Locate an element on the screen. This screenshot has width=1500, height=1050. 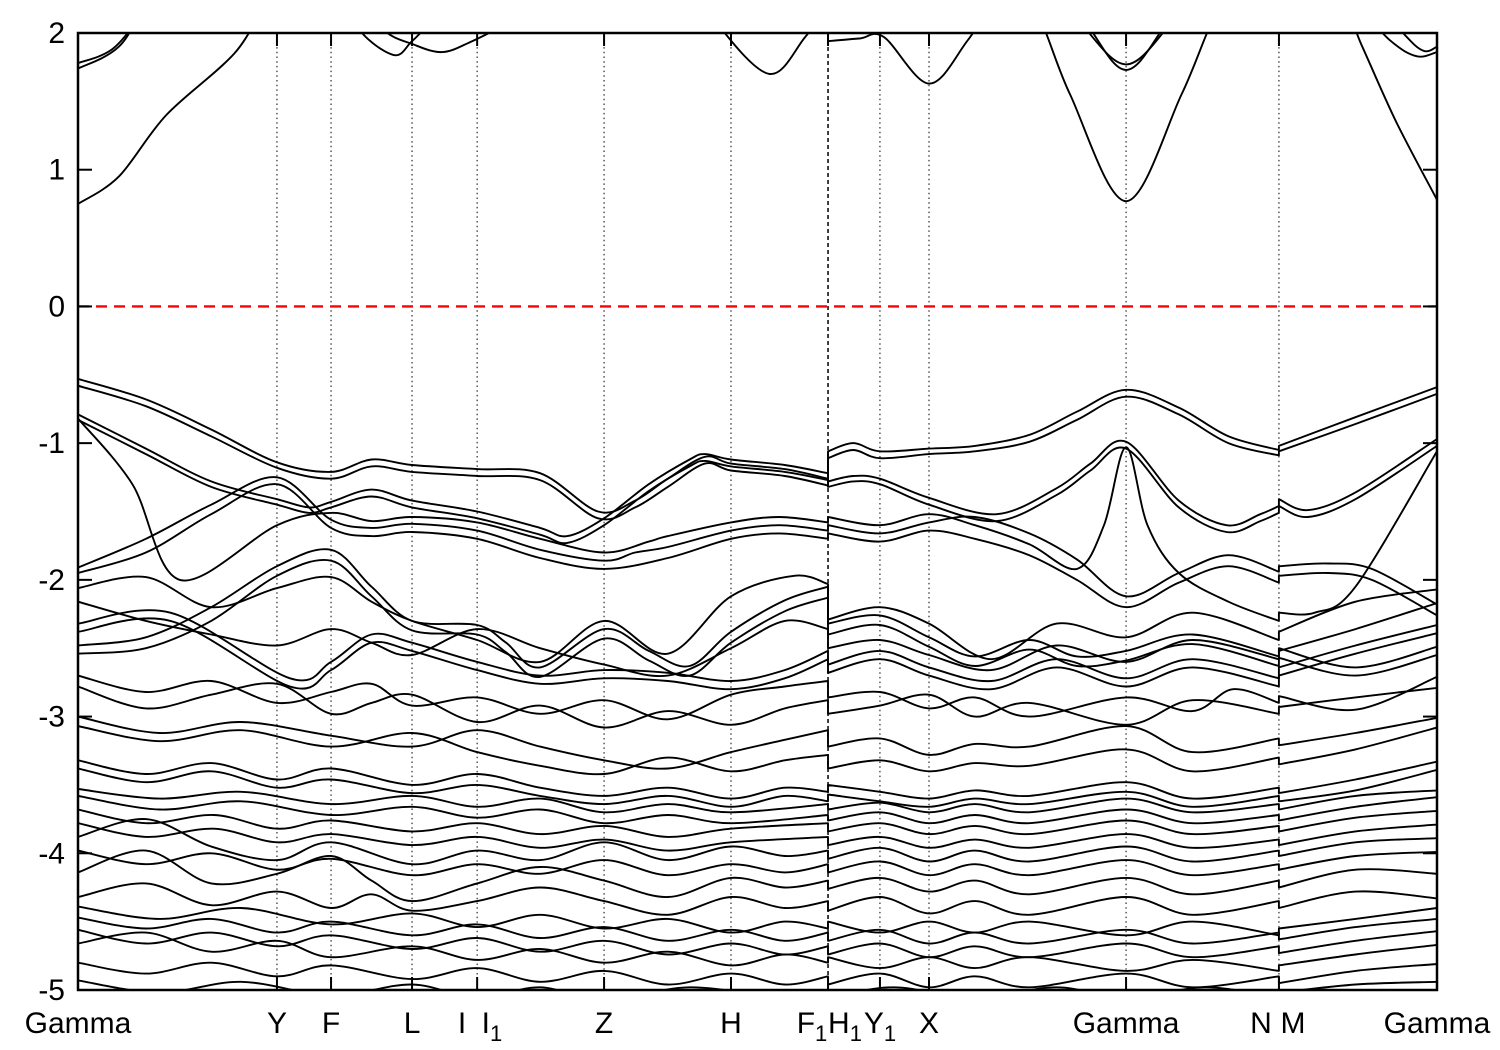
band-curve-l15 is located at coordinates (757, 823).